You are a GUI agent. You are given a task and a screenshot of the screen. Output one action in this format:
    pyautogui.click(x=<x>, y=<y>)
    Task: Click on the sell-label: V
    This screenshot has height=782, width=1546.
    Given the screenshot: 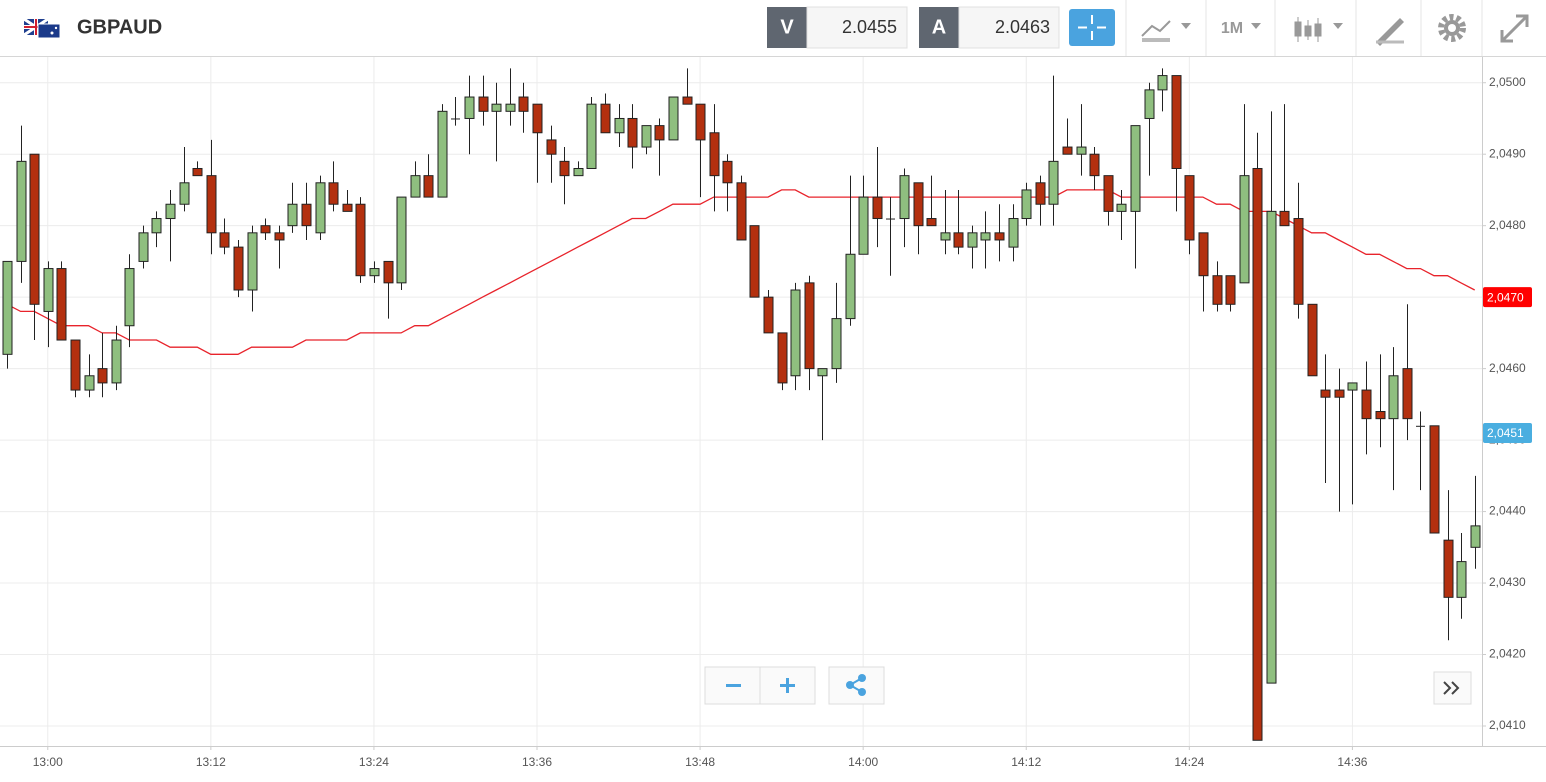 What is the action you would take?
    pyautogui.click(x=787, y=27)
    